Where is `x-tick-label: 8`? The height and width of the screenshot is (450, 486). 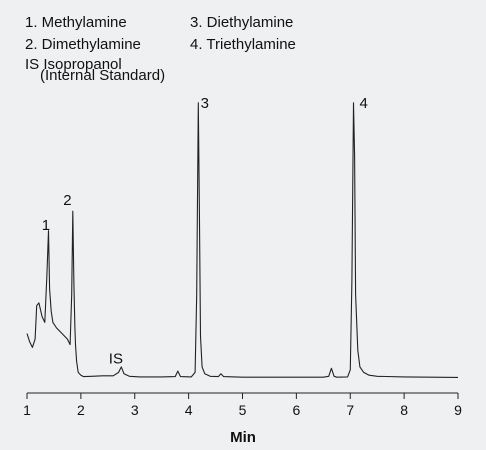
x-tick-label: 8 is located at coordinates (404, 410).